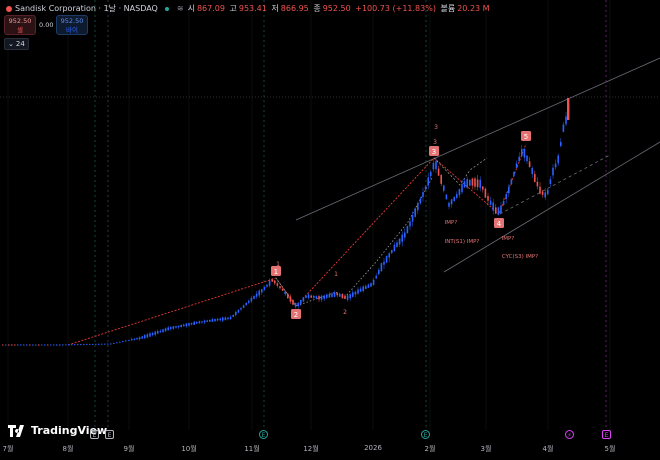 Image resolution: width=660 pixels, height=460 pixels. I want to click on indicators-collapse-button: ⌄ 24, so click(16, 44).